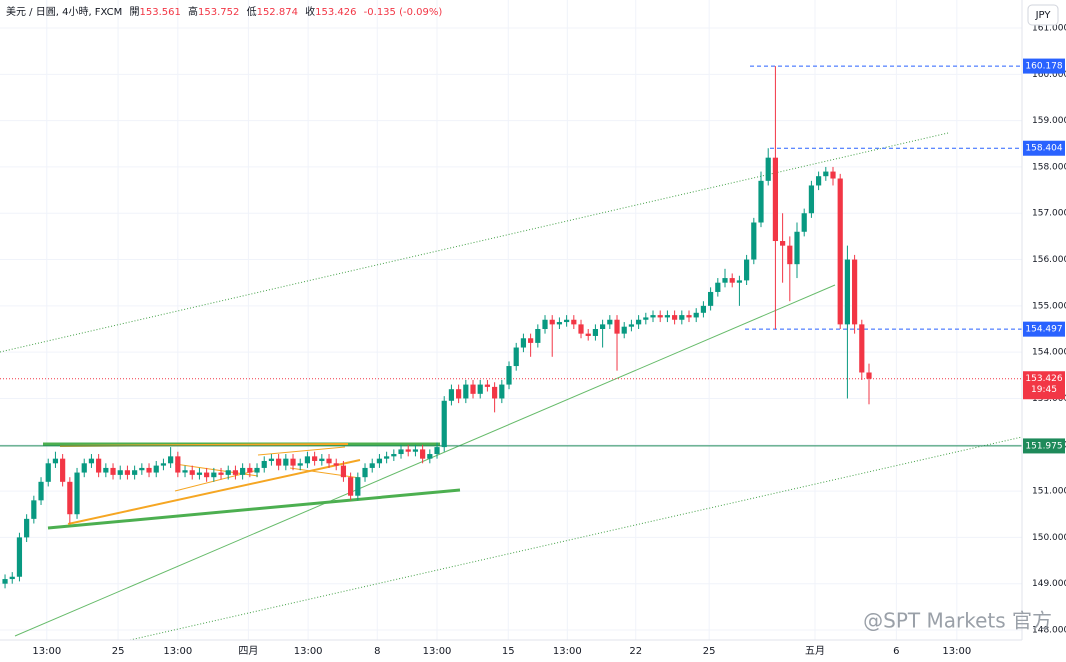 The width and height of the screenshot is (1066, 662). What do you see at coordinates (1043, 67) in the screenshot?
I see `price-label: 160.178` at bounding box center [1043, 67].